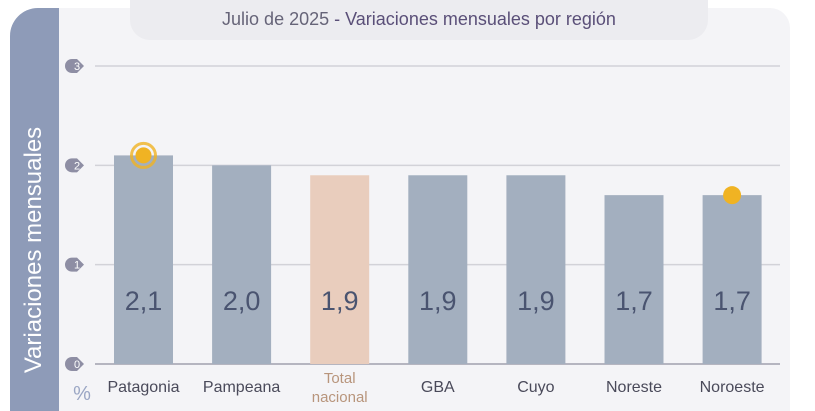  What do you see at coordinates (241, 387) in the screenshot?
I see `x-tick-label: Pampeana` at bounding box center [241, 387].